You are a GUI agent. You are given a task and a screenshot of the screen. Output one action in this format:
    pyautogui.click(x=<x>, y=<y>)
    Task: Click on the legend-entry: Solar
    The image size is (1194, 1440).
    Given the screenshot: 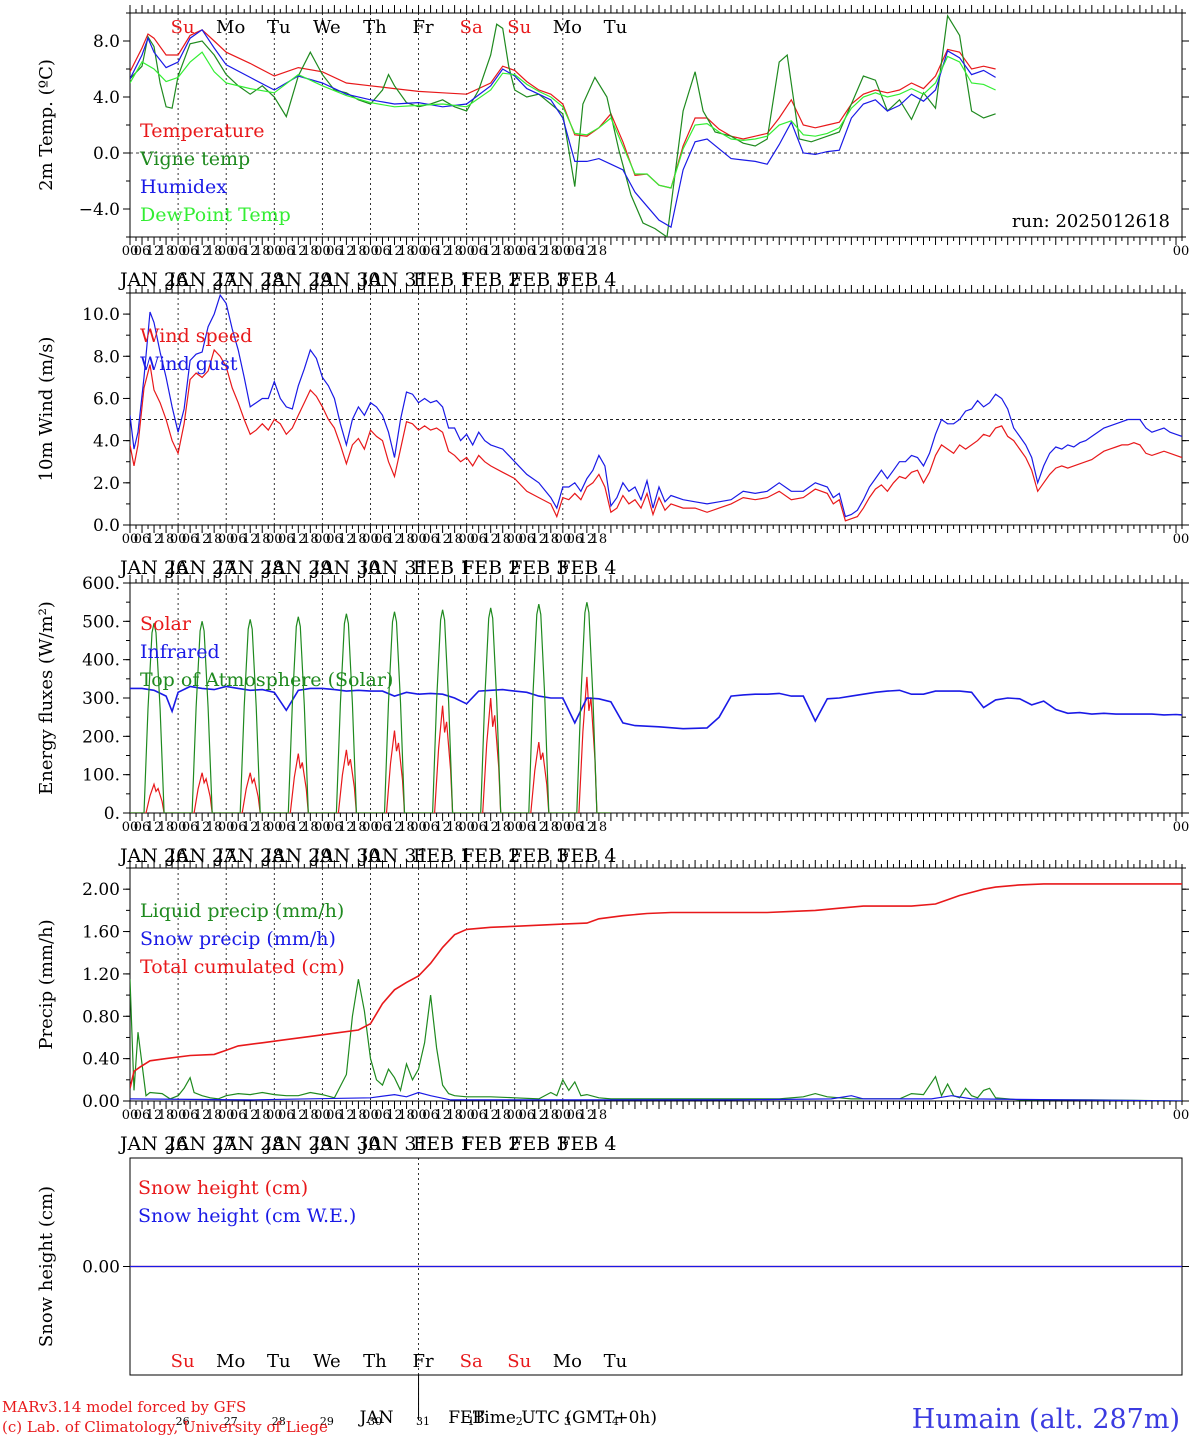 What is the action you would take?
    pyautogui.click(x=166, y=624)
    